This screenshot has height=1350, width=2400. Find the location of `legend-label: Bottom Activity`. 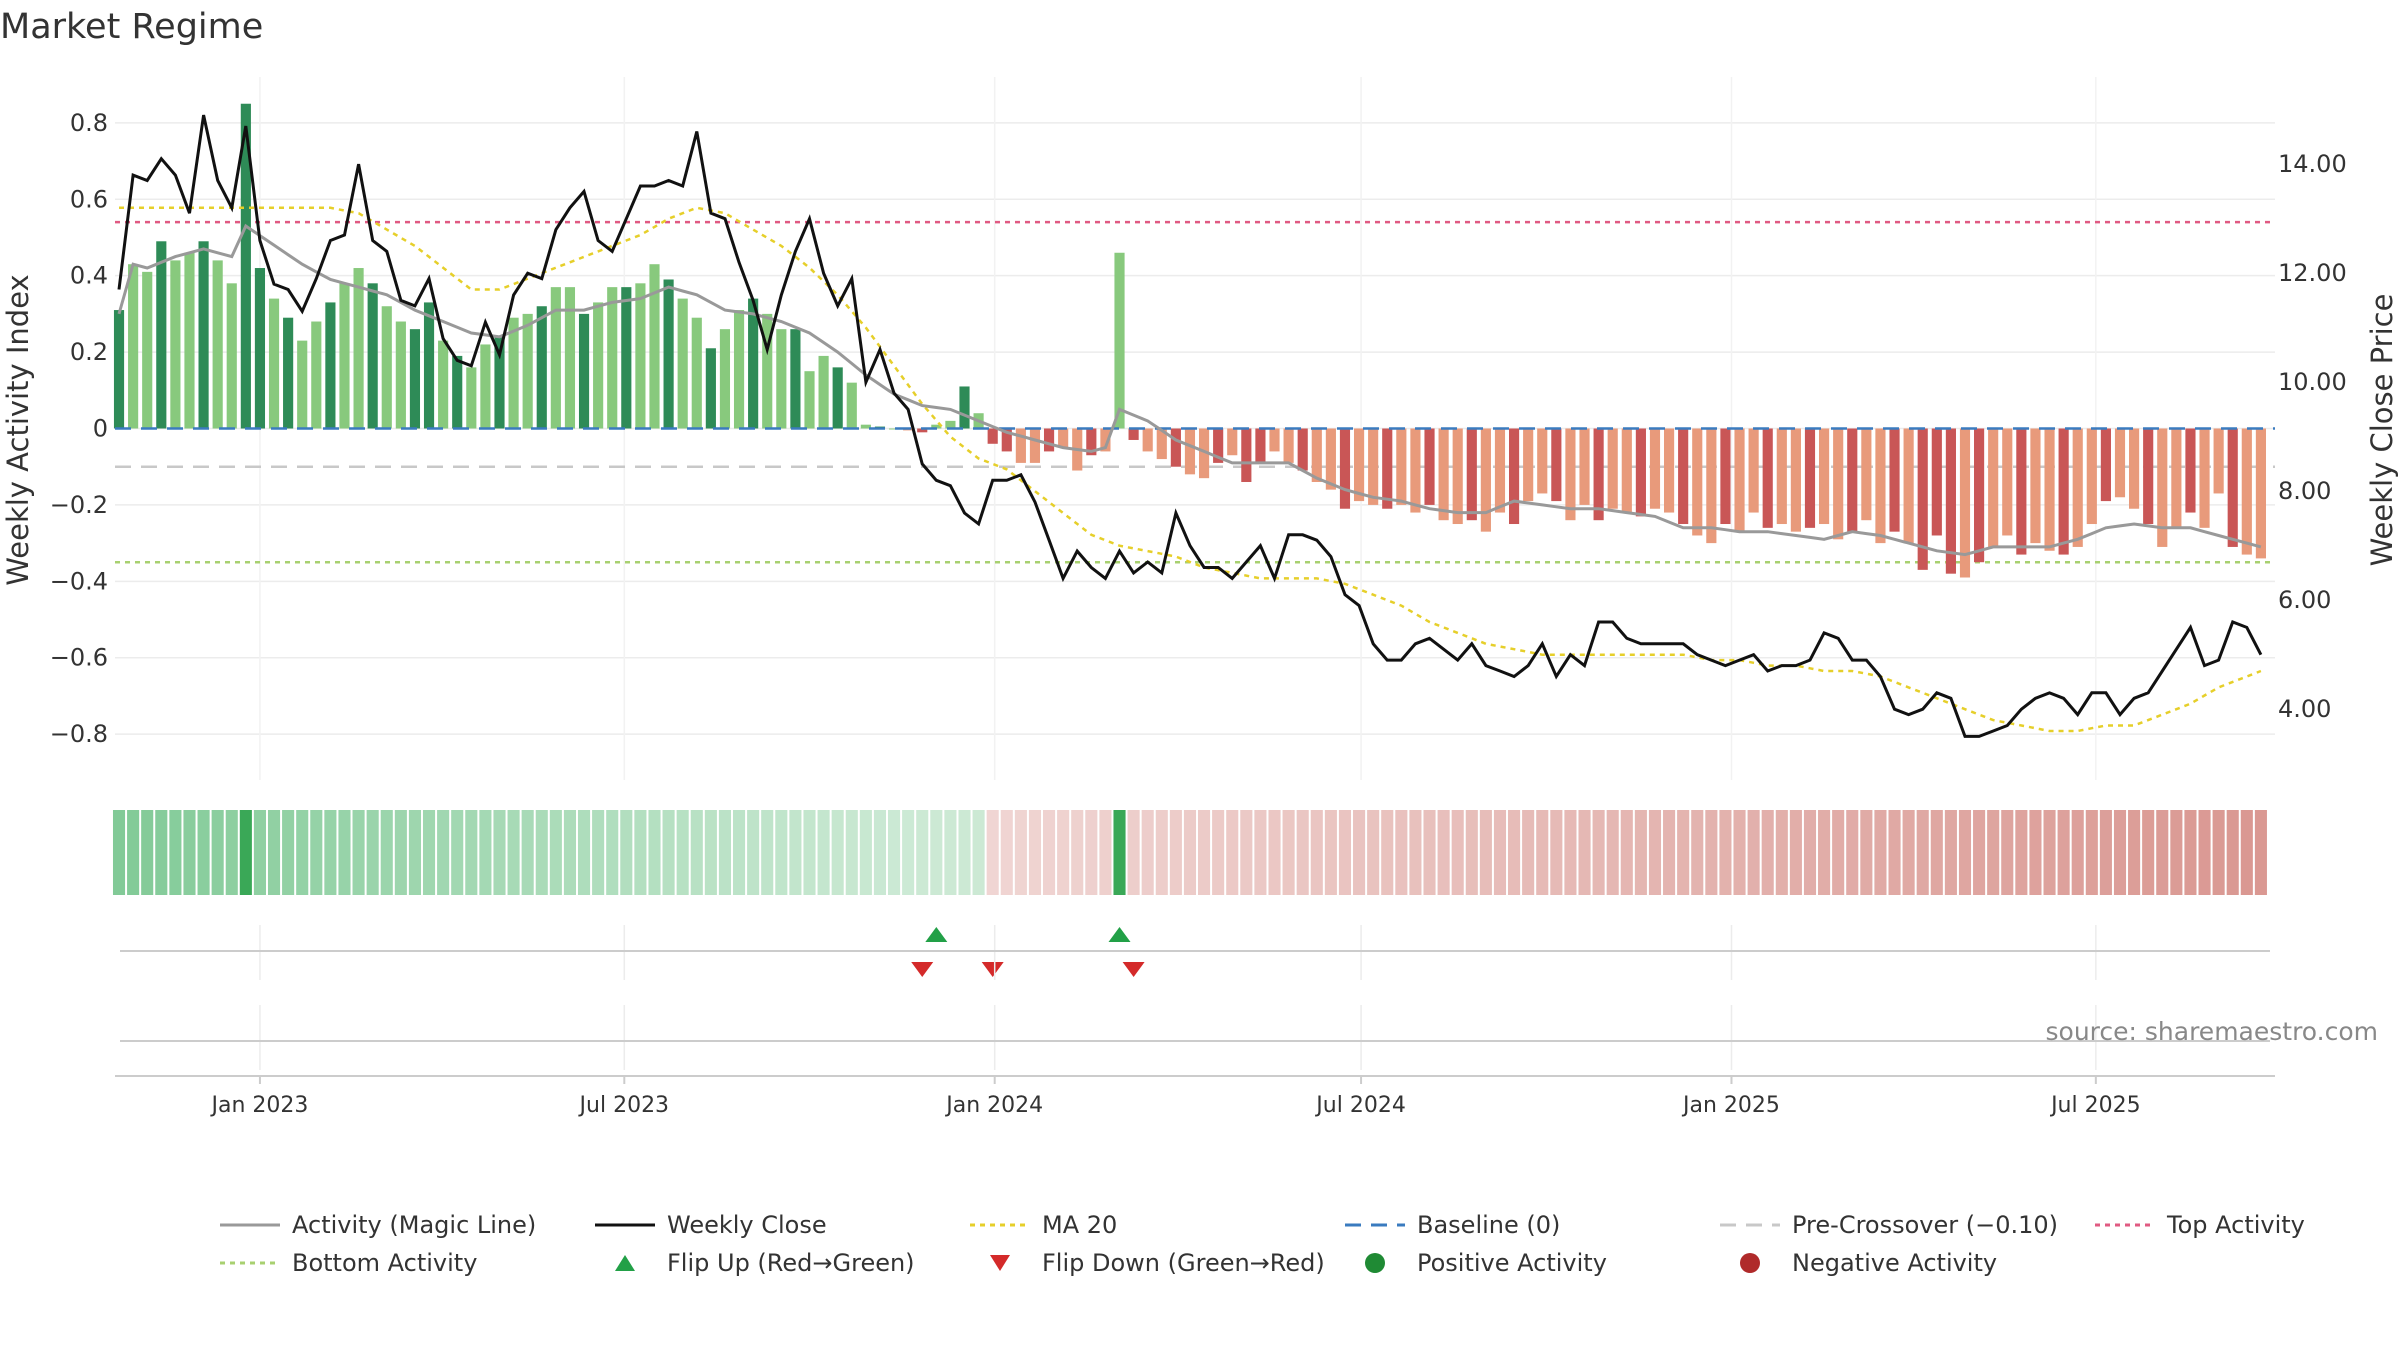

legend-label: Bottom Activity is located at coordinates (384, 1263).